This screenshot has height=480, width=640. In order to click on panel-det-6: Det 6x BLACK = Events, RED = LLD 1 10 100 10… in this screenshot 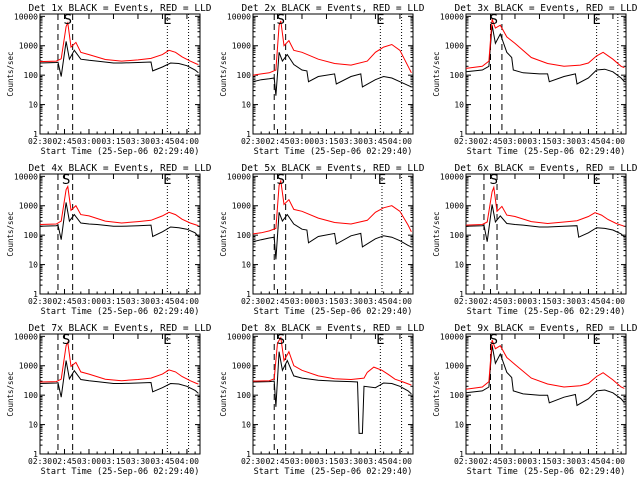, I will do `click(535, 240)`.